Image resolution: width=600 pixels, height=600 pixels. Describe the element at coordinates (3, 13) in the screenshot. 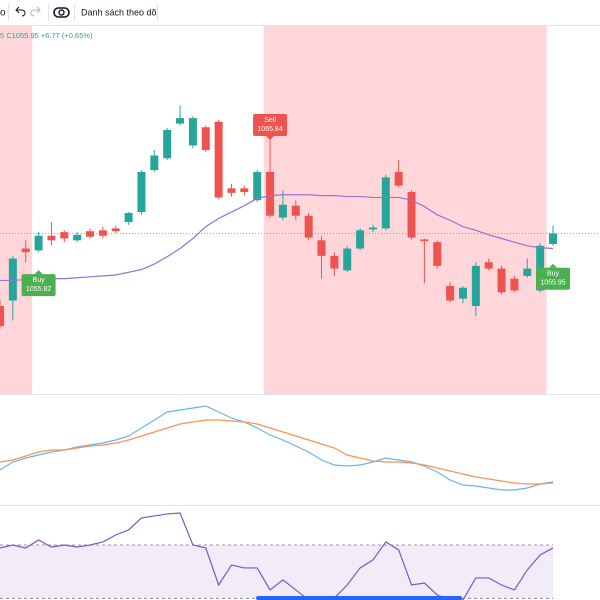

I see `symbol-text: o` at that location.